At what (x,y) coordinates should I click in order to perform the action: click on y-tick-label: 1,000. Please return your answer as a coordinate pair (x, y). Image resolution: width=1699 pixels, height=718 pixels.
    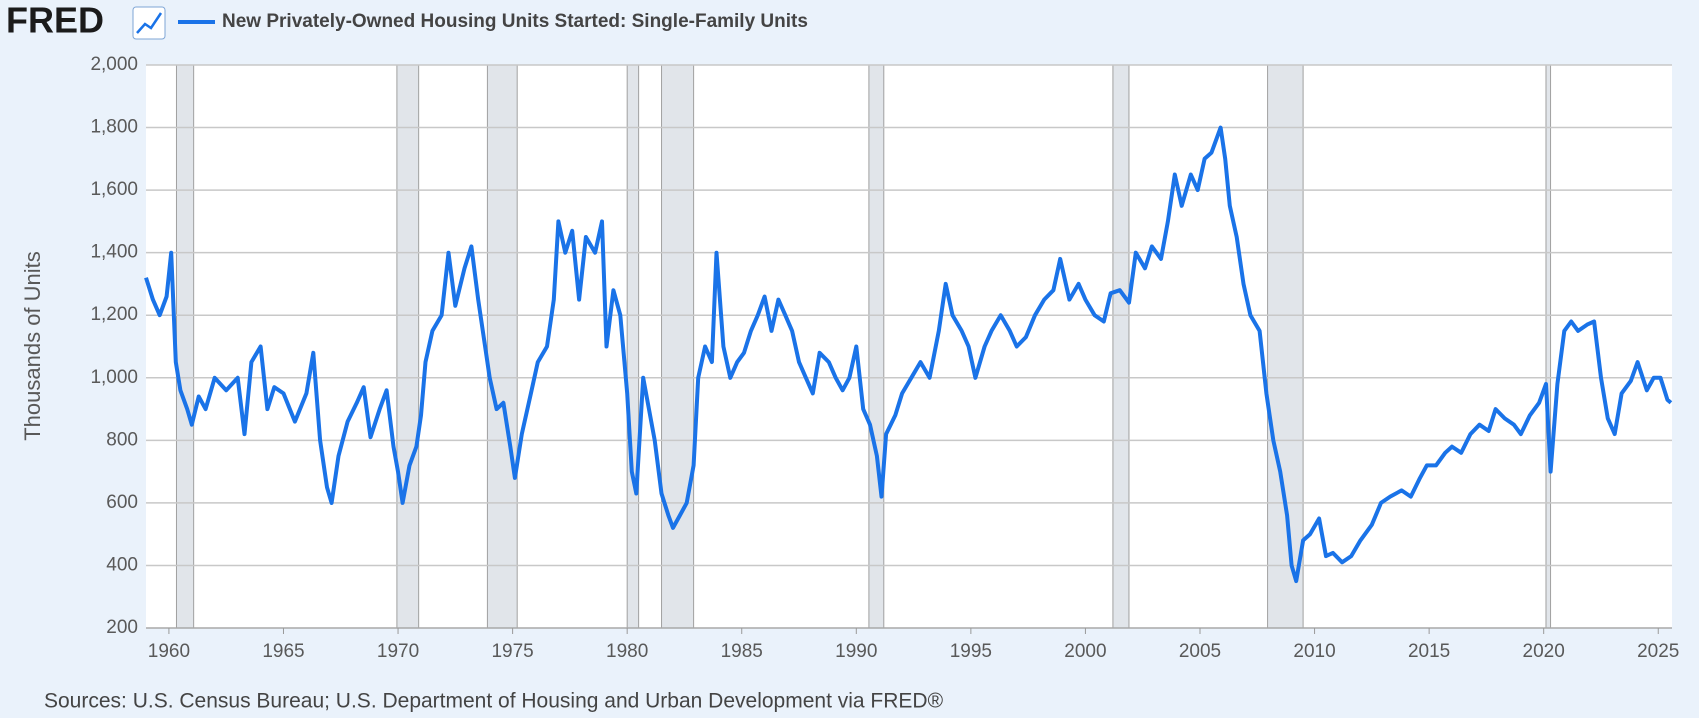
    Looking at the image, I should click on (114, 377).